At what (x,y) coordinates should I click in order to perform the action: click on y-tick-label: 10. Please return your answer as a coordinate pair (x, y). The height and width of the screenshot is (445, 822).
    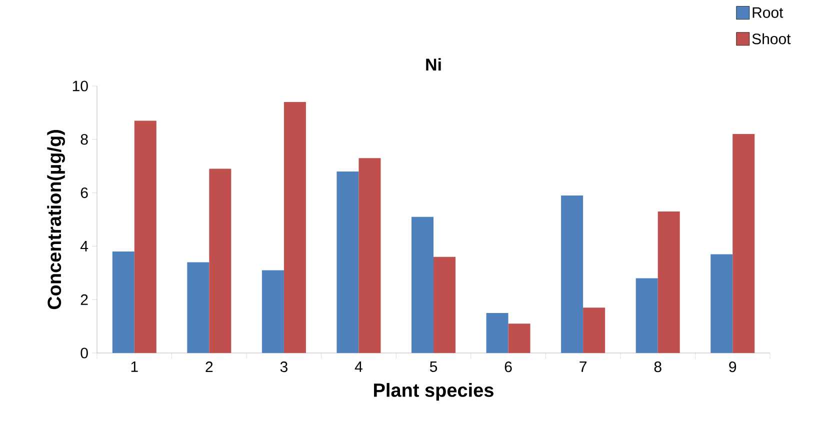
    Looking at the image, I should click on (80, 86).